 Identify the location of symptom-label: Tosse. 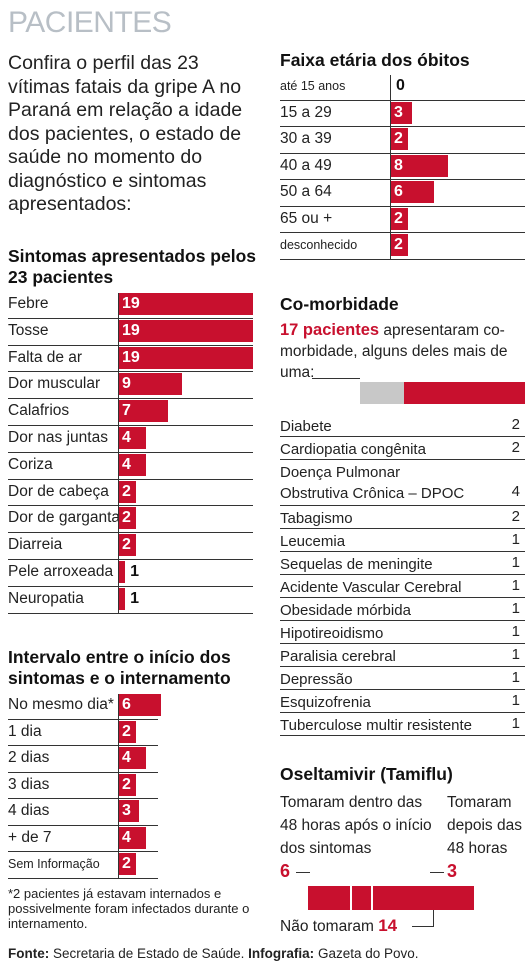
(28, 330).